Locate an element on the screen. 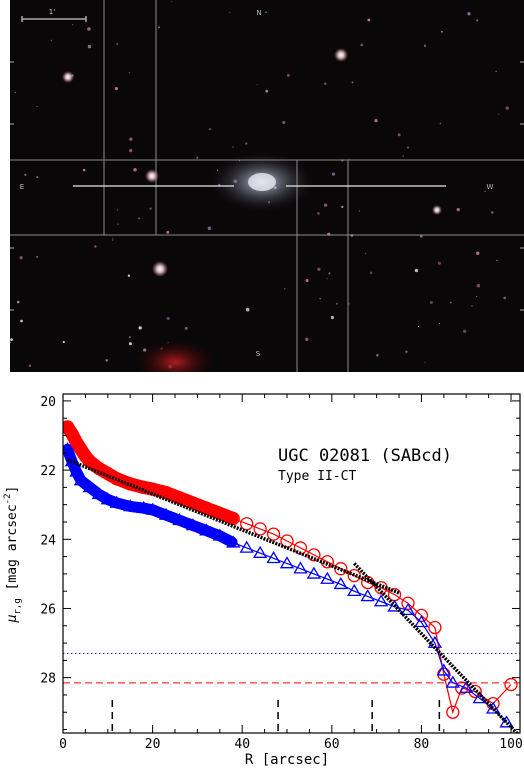 This screenshot has height=775, width=524. y-tick-label: 24 is located at coordinates (48, 540).